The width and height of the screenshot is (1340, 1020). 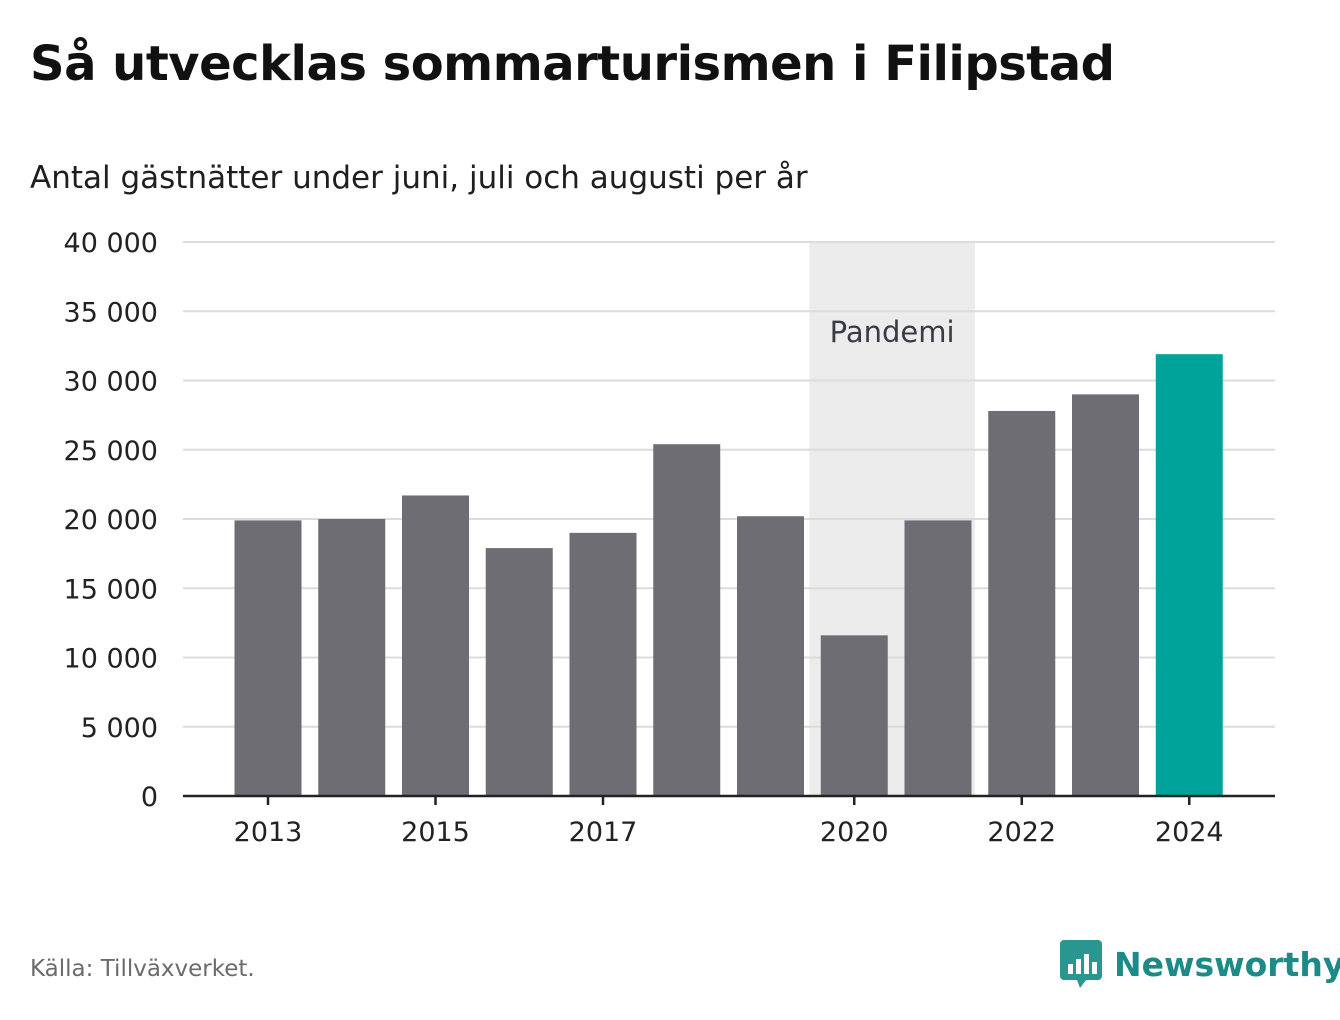 What do you see at coordinates (111, 659) in the screenshot?
I see `y-tick-label: 10 000` at bounding box center [111, 659].